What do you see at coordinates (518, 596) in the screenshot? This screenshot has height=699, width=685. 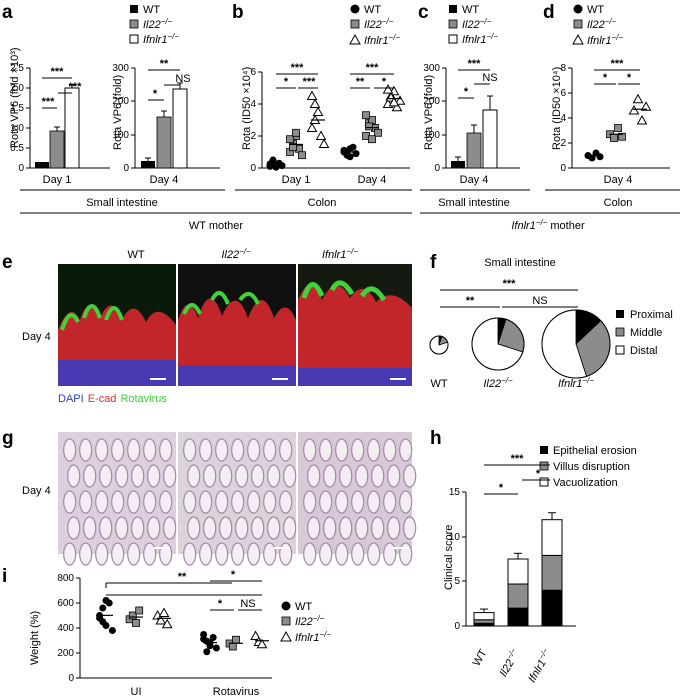 I see `bar-h-segment` at bounding box center [518, 596].